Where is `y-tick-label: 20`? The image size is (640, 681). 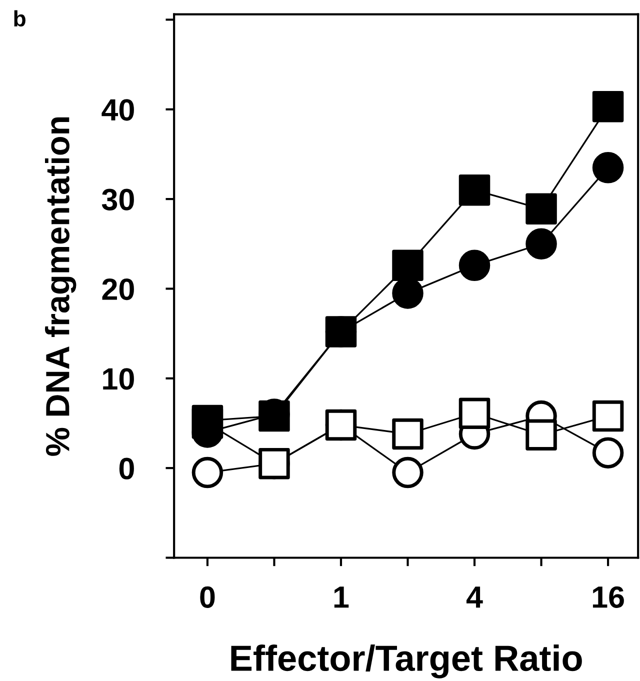 y-tick-label: 20 is located at coordinates (118, 289).